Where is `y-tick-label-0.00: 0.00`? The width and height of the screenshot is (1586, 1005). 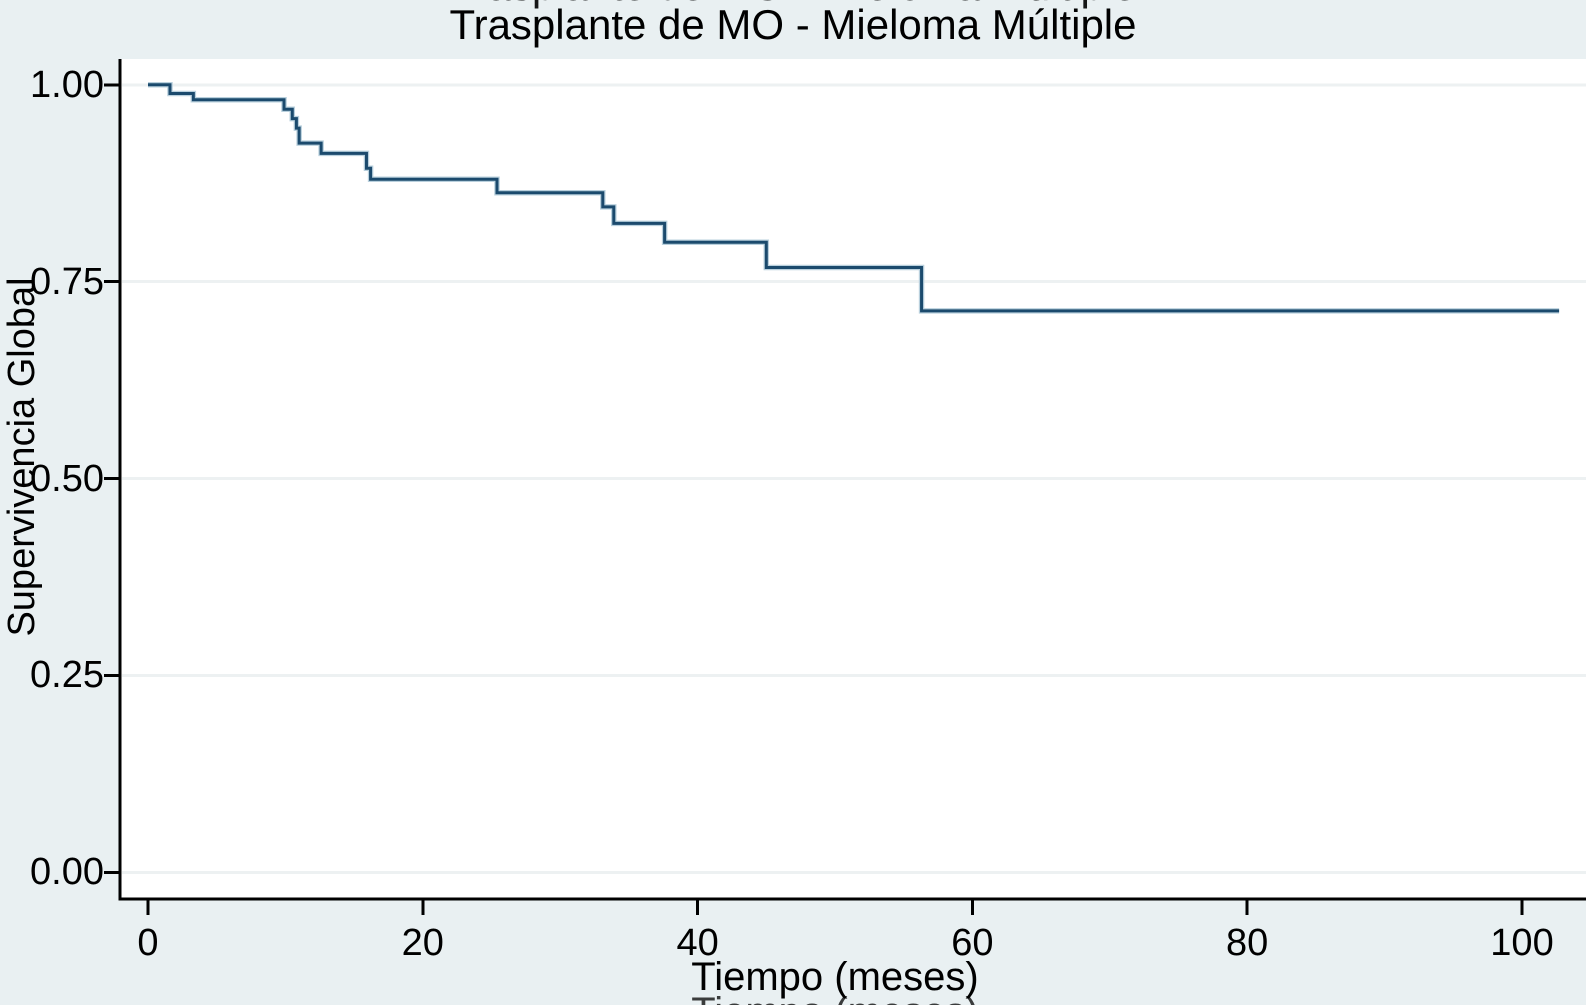 y-tick-label-0.00: 0.00 is located at coordinates (67, 872).